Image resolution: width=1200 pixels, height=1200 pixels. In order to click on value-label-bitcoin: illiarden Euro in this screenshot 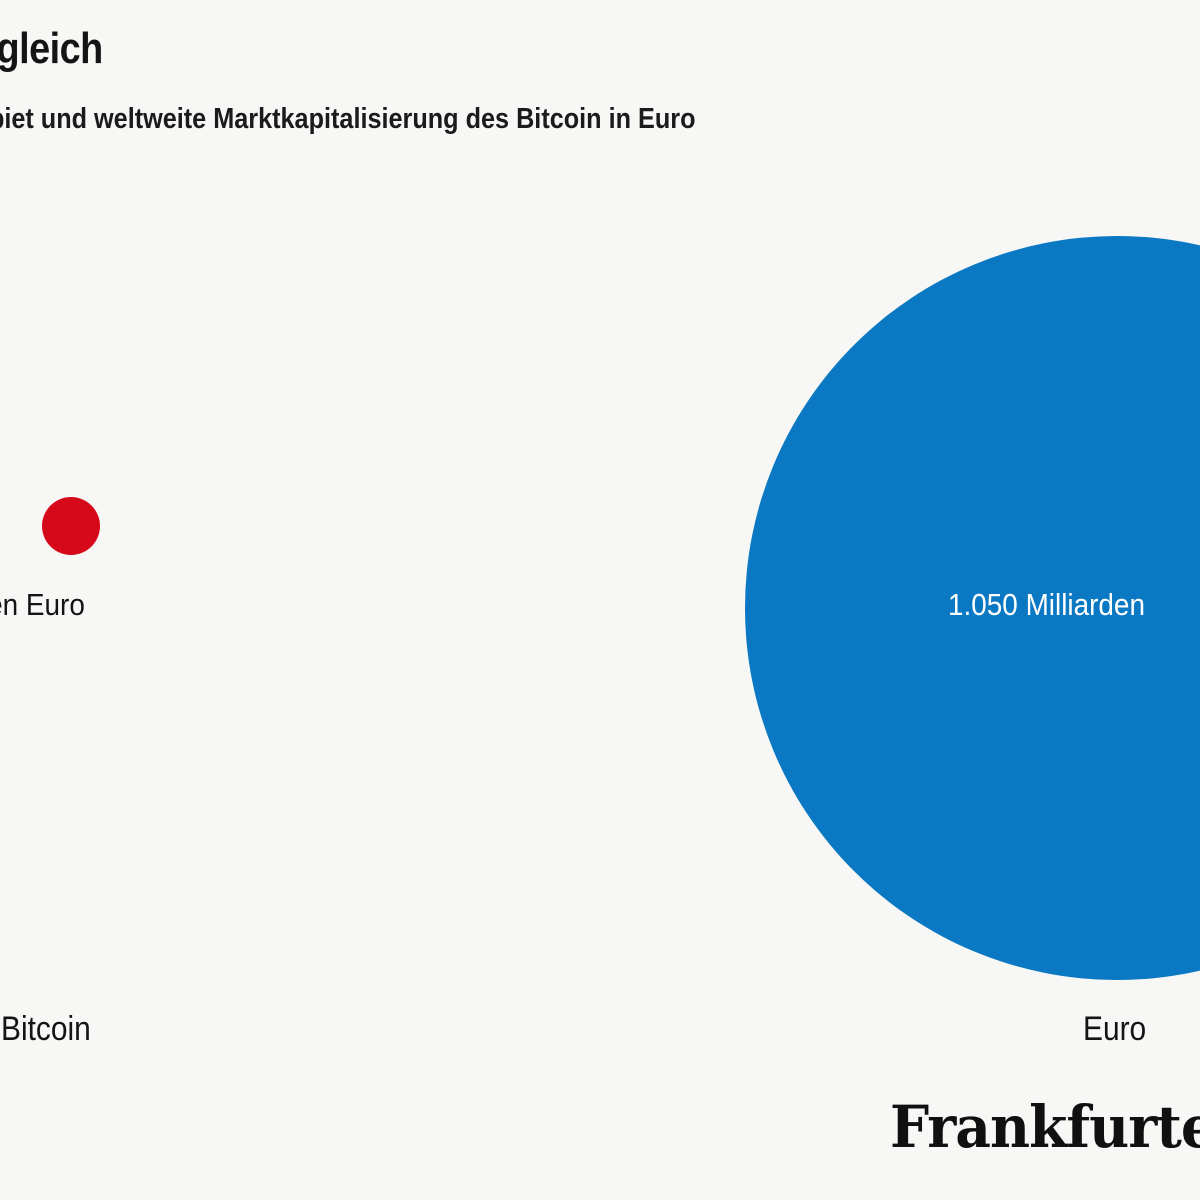, I will do `click(42, 604)`.